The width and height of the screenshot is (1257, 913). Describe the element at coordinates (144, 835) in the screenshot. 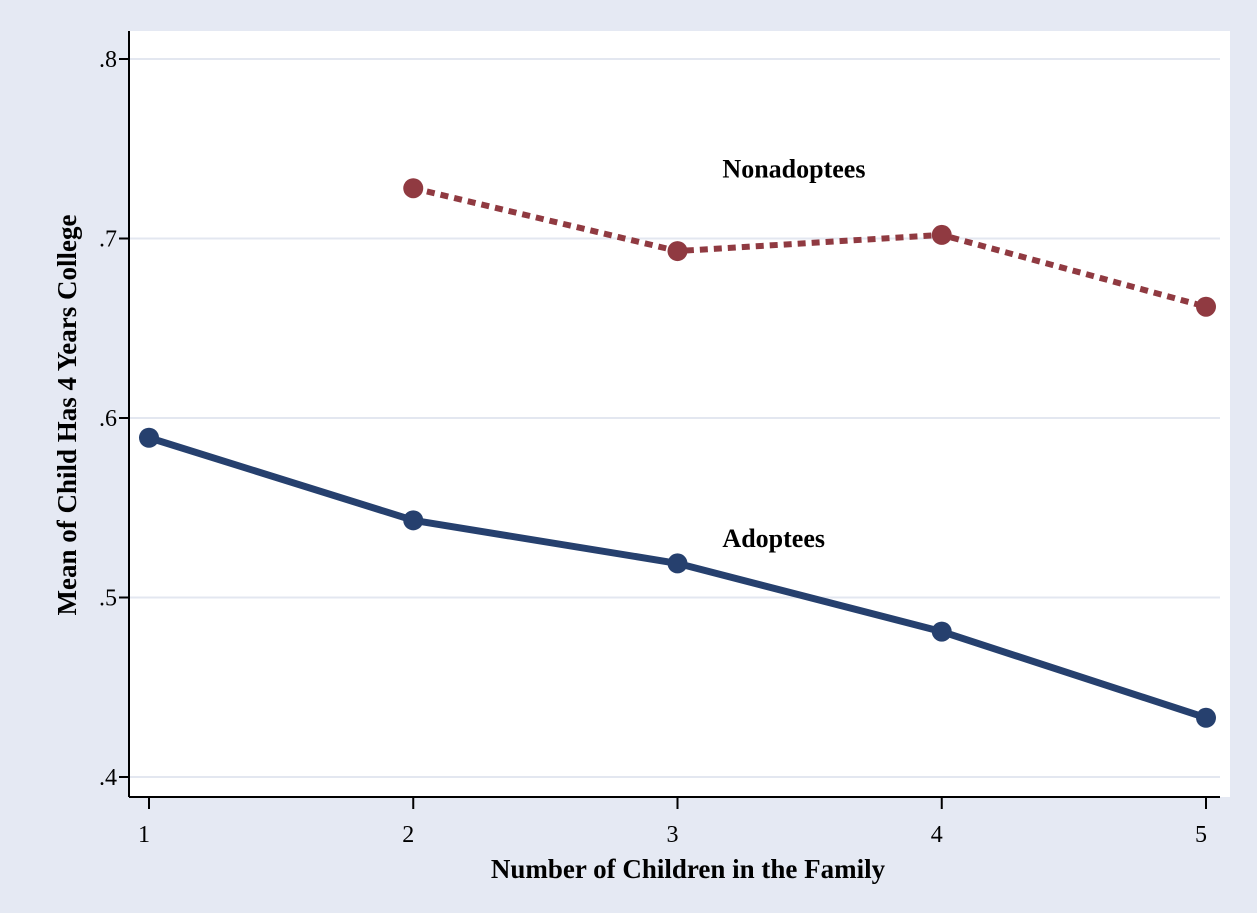

I see `x-tick-label: 1` at that location.